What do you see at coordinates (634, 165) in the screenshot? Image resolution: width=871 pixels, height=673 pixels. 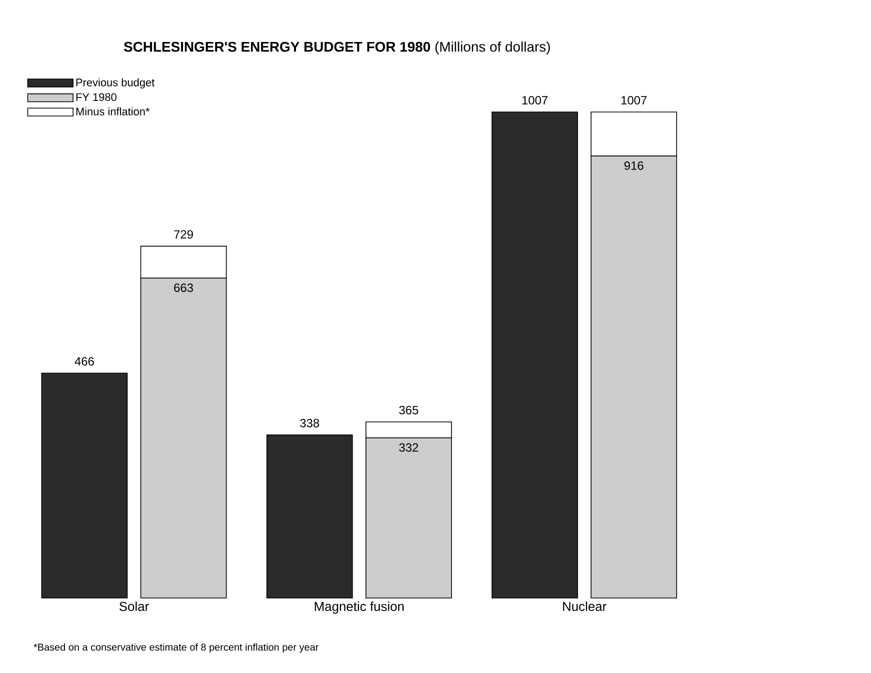 I see `data-label: 916` at bounding box center [634, 165].